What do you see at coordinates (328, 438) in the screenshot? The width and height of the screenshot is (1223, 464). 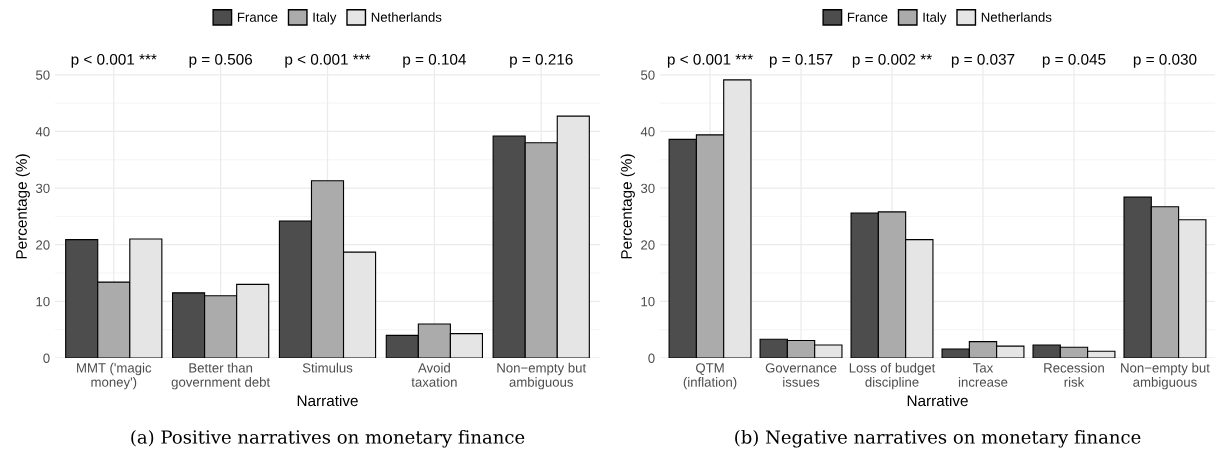 I see `text: (a) Positive narratives on monetary finance` at bounding box center [328, 438].